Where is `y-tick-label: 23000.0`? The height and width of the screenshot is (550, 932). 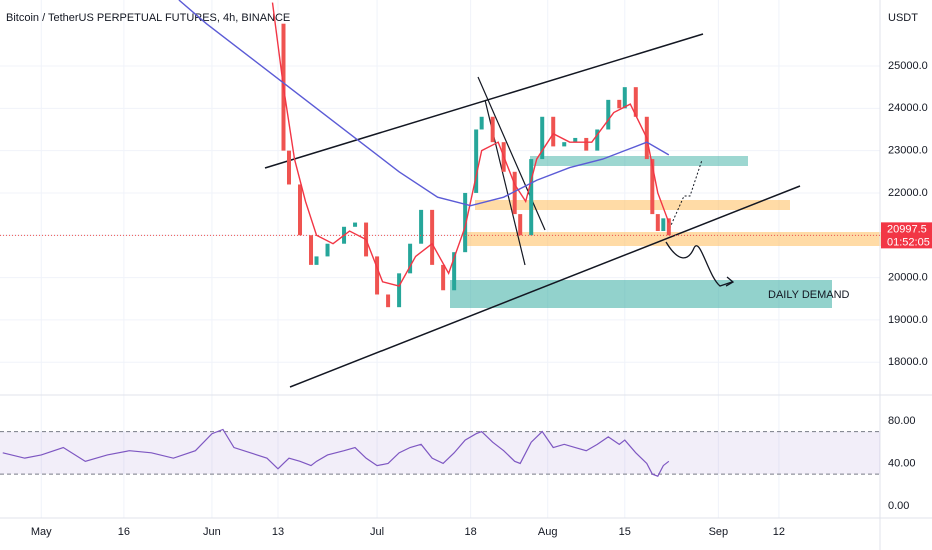
y-tick-label: 23000.0 is located at coordinates (908, 151).